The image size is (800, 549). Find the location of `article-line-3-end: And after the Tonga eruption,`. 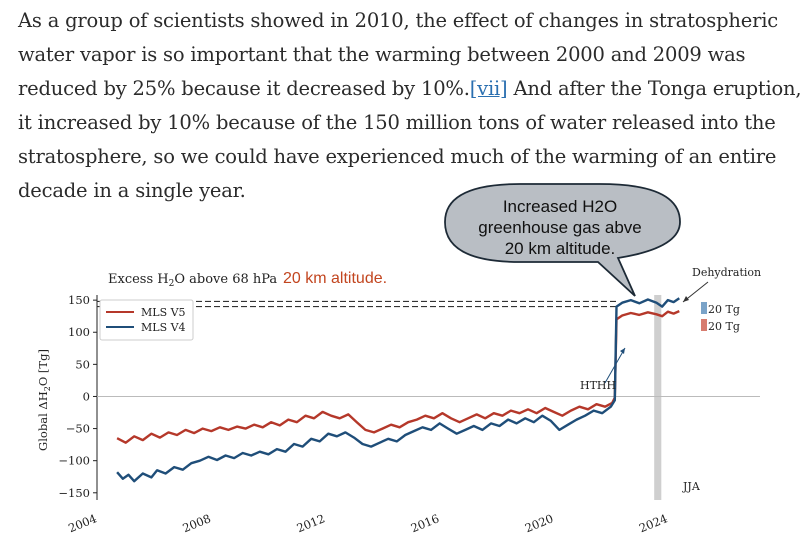

article-line-3-end: And after the Tonga eruption, is located at coordinates (653, 88).